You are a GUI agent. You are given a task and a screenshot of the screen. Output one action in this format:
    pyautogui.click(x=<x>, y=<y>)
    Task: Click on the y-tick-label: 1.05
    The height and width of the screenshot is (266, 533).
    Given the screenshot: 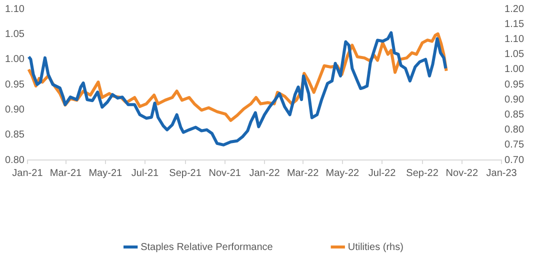 What is the action you would take?
    pyautogui.click(x=14, y=34)
    